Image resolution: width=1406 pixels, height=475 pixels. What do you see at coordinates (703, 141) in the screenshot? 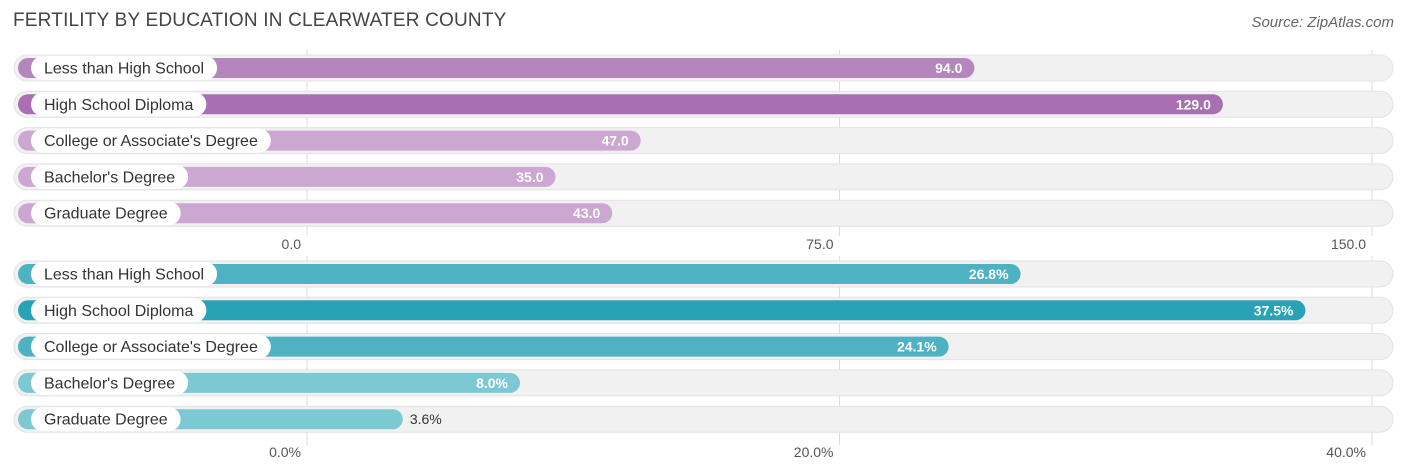
I see `bar-row-college-or-associate-s-degree: College or Associate's Degree 47.0` at bounding box center [703, 141].